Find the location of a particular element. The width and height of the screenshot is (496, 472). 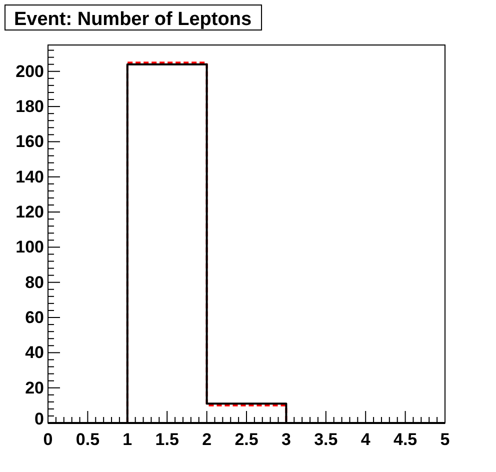

y-tick-label: 160 is located at coordinates (30, 142).